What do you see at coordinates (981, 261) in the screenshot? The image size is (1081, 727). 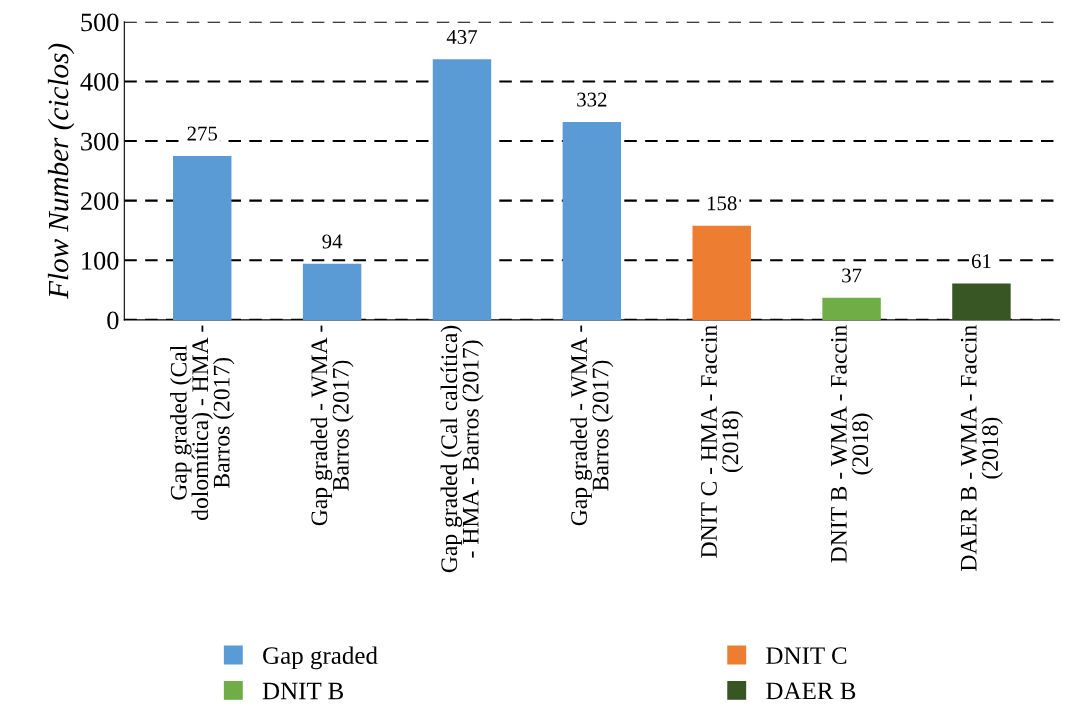 I see `data-label: 61` at bounding box center [981, 261].